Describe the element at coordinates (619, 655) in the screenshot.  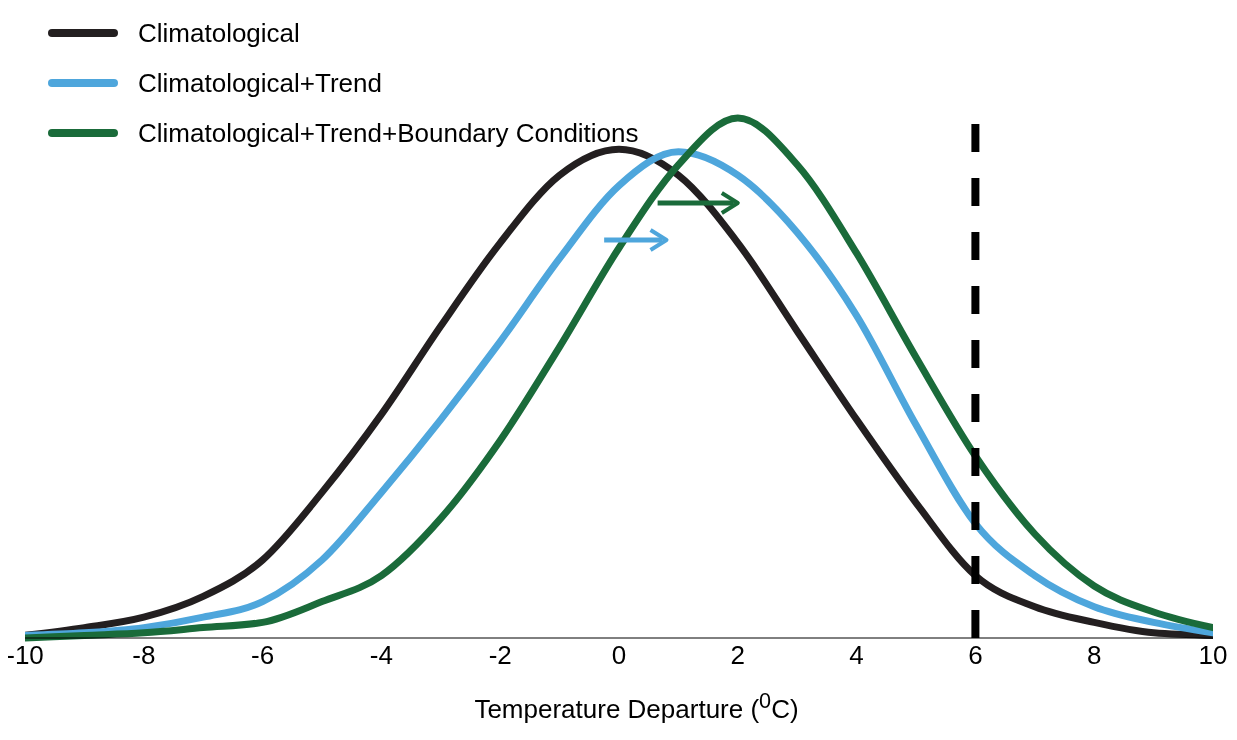
I see `x-tick-label: 0` at that location.